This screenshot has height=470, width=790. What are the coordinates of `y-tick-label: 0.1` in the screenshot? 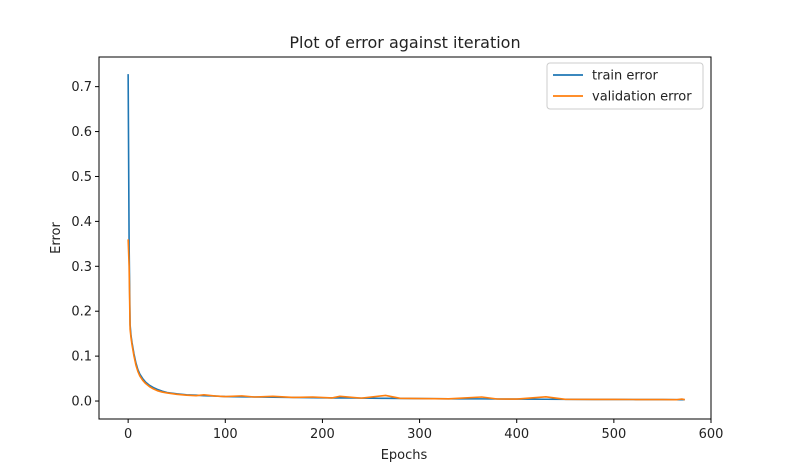 It's located at (81, 357).